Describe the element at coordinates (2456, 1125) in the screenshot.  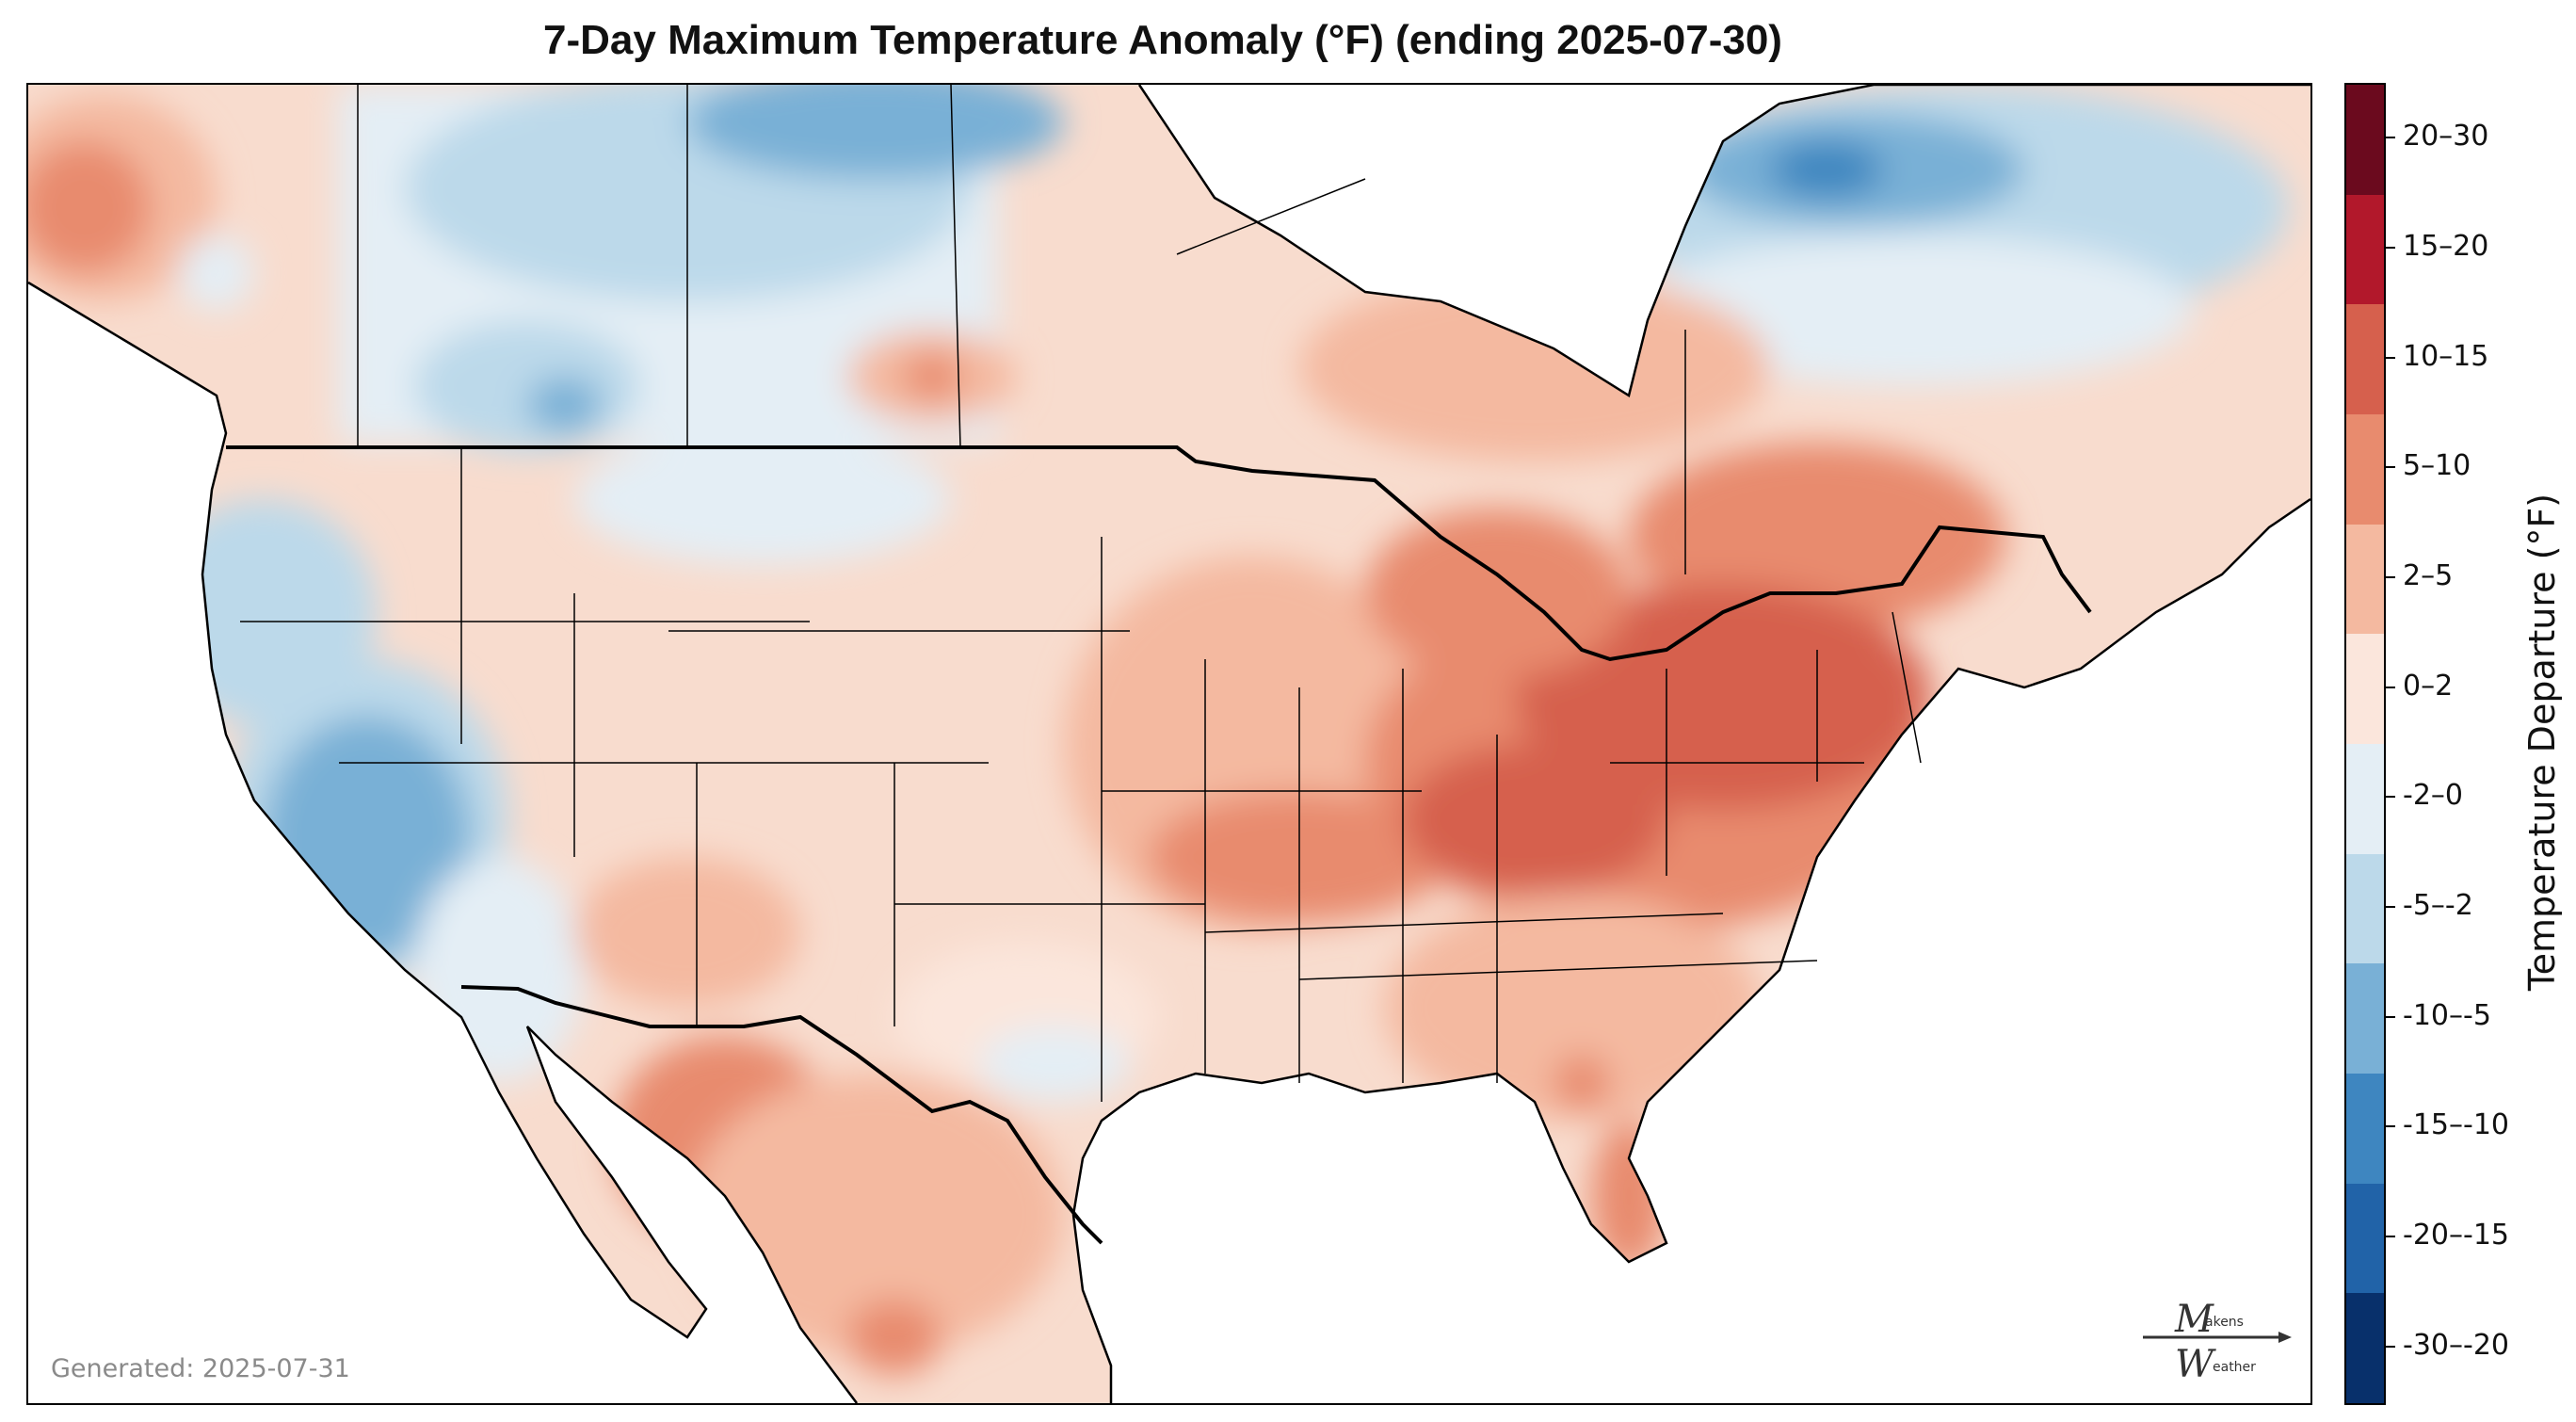
I see `colorbar-tick-label: -15–-10` at that location.